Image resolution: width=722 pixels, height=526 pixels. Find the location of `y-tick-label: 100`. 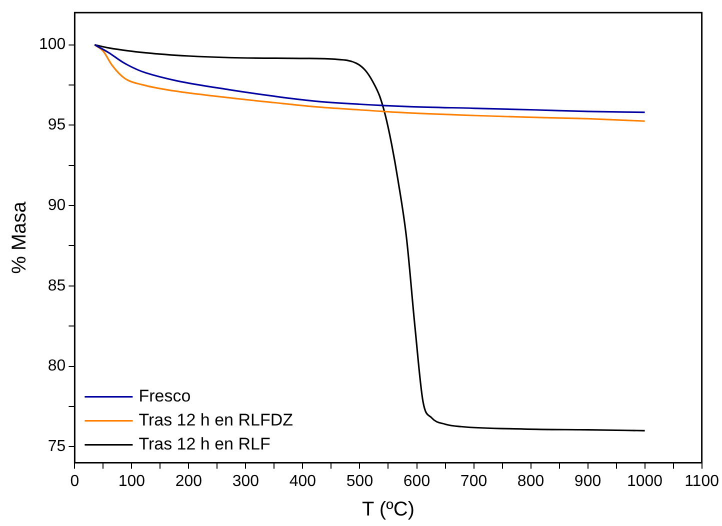

y-tick-label: 100 is located at coordinates (52, 45).